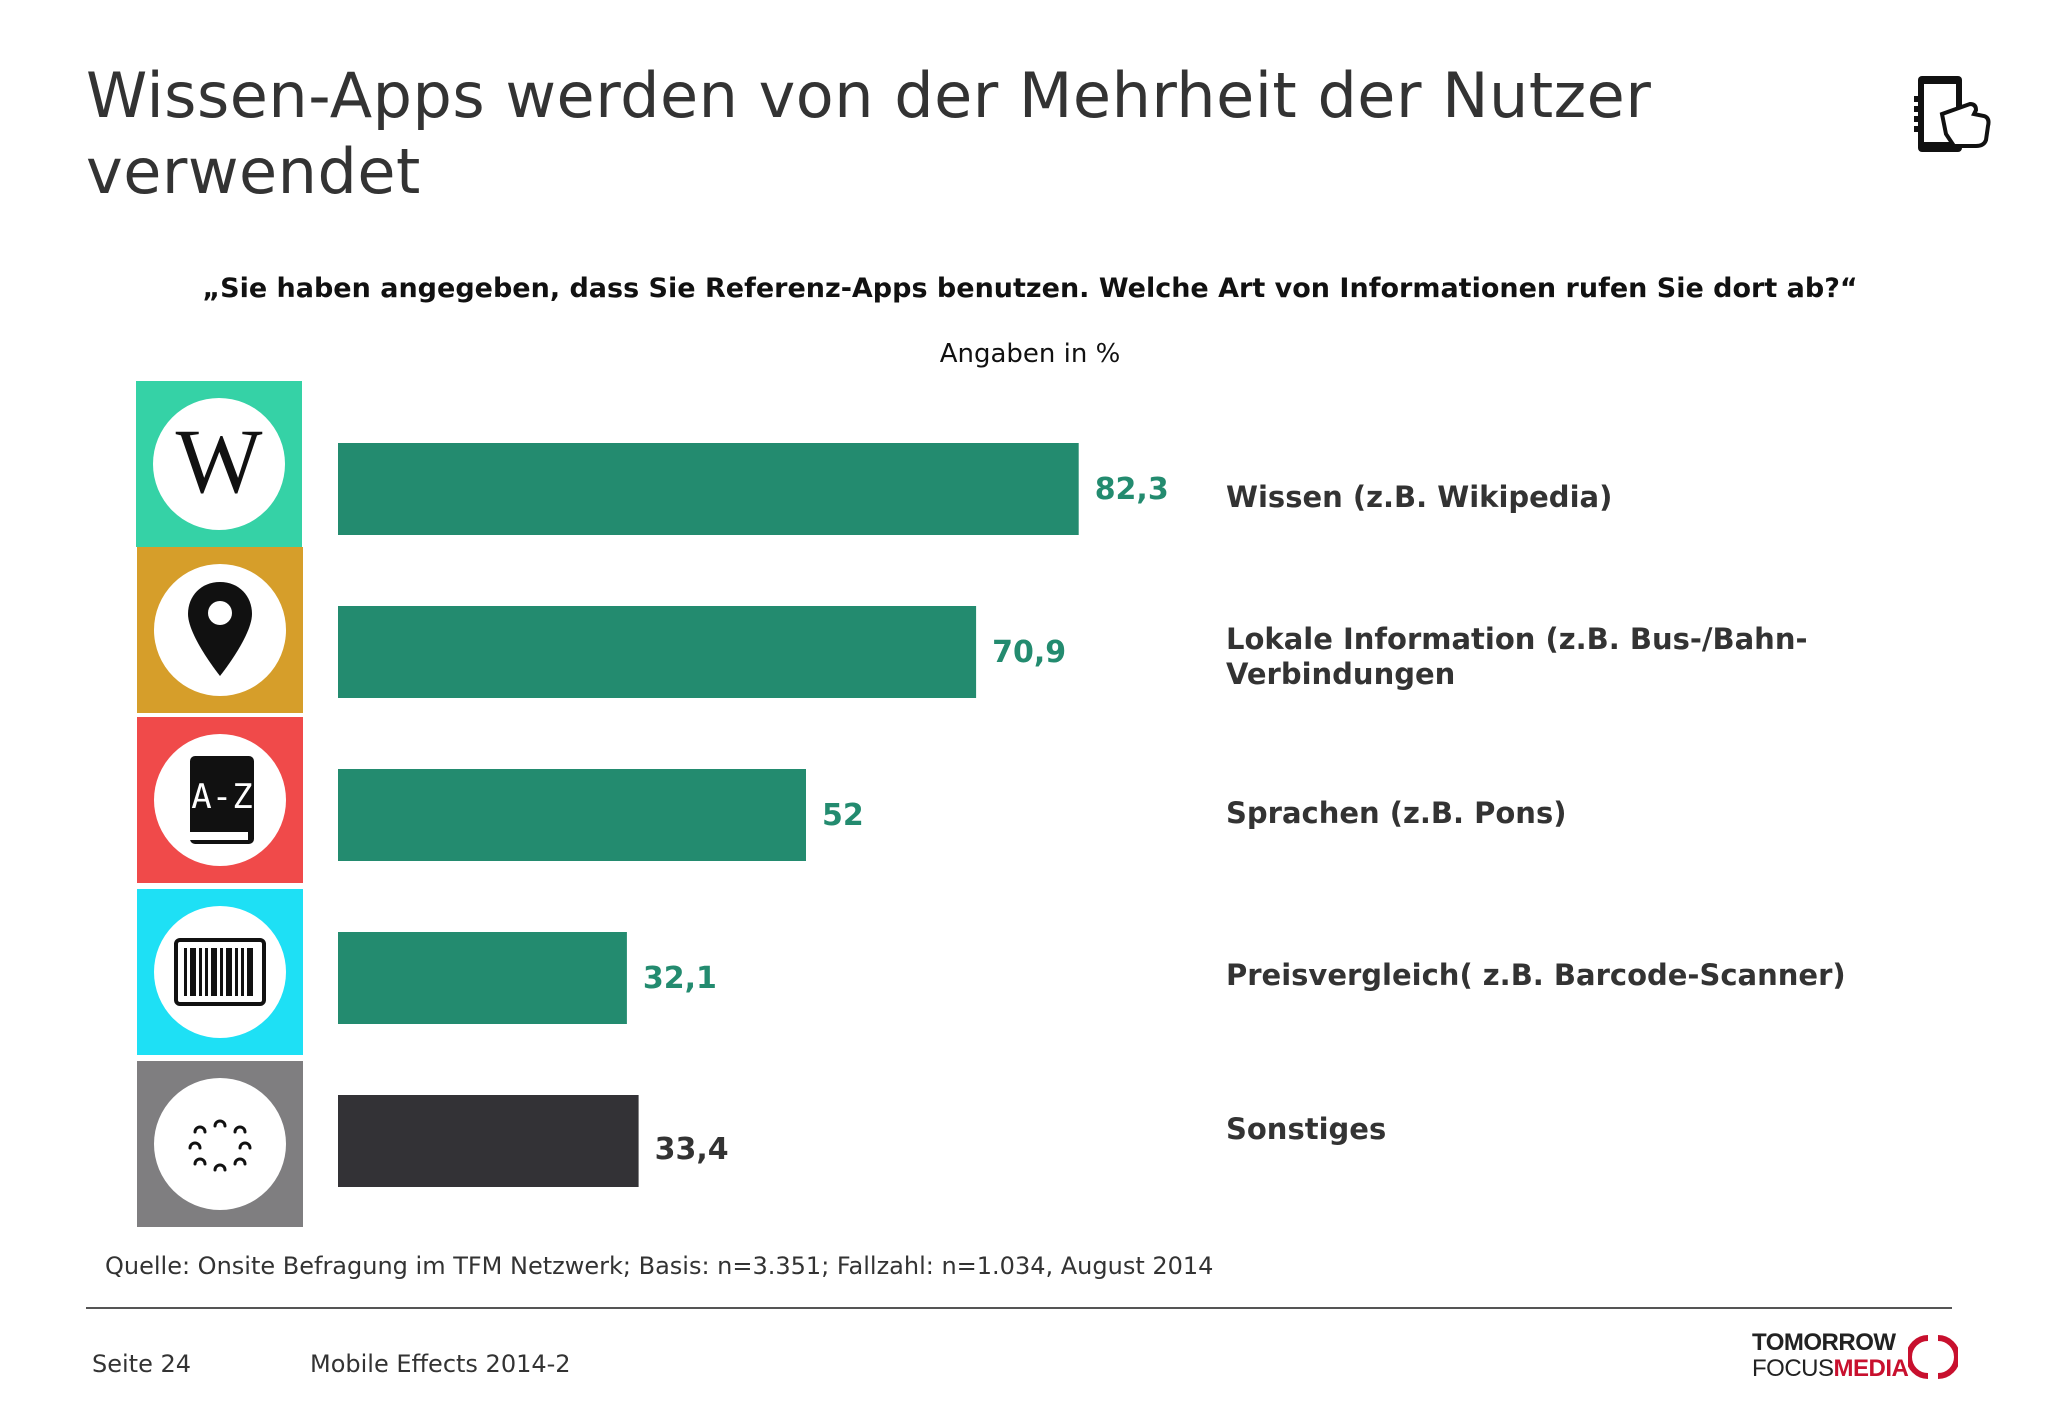 This screenshot has height=1418, width=2048. I want to click on map-pin-icon, so click(220, 629).